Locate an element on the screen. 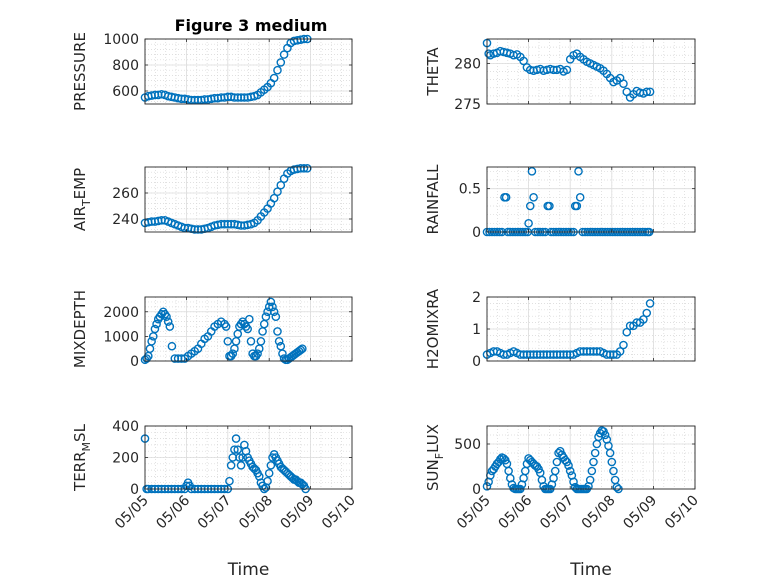 This screenshot has width=778, height=583. y-tick-label: 1000 is located at coordinates (121, 337).